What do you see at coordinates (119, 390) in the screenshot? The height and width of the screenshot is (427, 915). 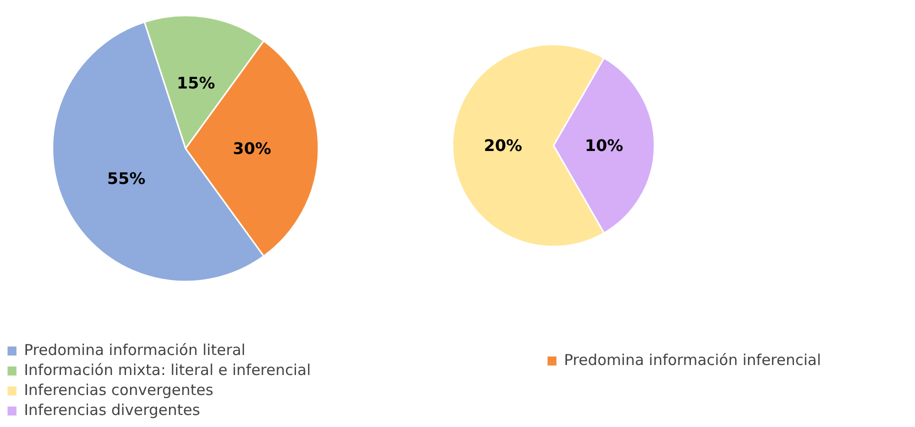 I see `legend-label: Inferencias convergentes` at bounding box center [119, 390].